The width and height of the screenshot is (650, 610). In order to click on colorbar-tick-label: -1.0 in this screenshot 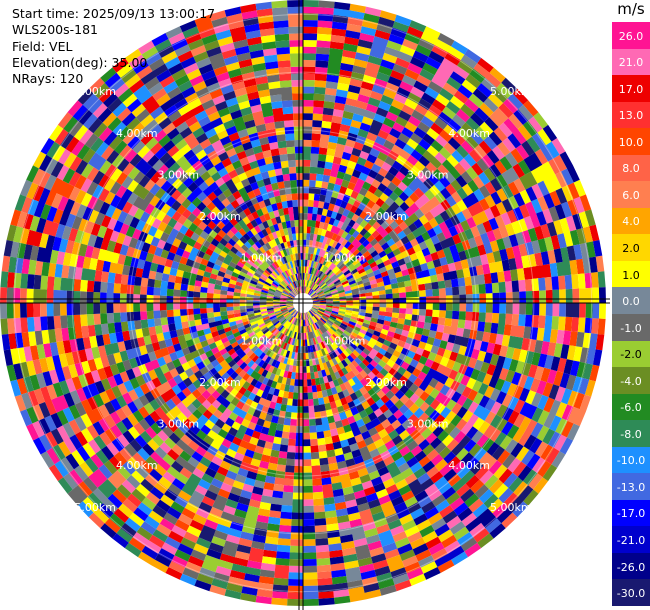, I will do `click(631, 328)`.